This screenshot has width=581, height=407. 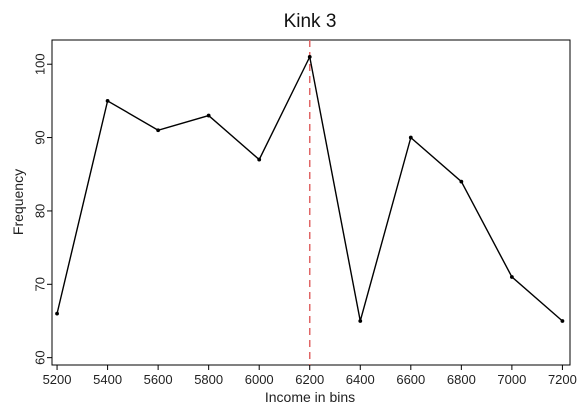 I want to click on y-axis-title: Frequency, so click(x=18, y=202).